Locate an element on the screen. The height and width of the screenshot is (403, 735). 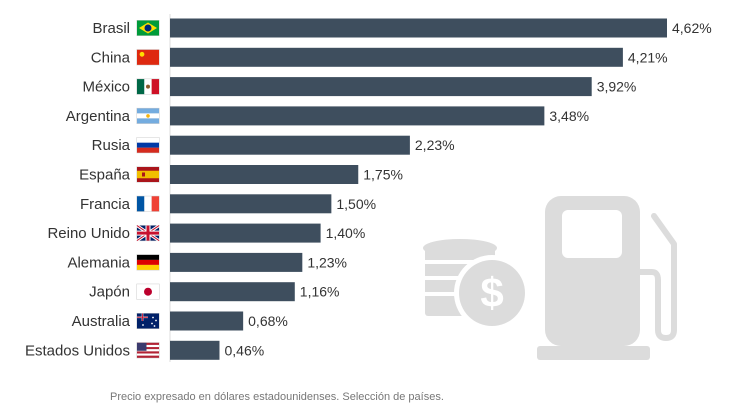
value-label: 1,40% is located at coordinates (346, 233).